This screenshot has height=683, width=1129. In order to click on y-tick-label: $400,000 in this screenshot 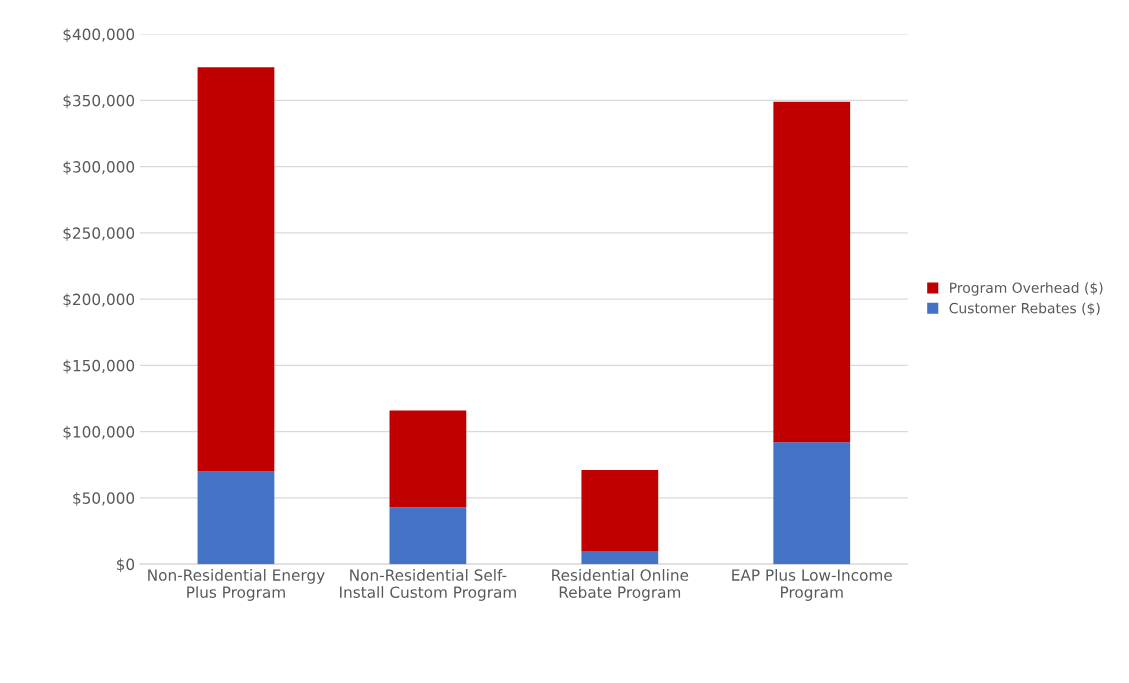, I will do `click(99, 35)`.